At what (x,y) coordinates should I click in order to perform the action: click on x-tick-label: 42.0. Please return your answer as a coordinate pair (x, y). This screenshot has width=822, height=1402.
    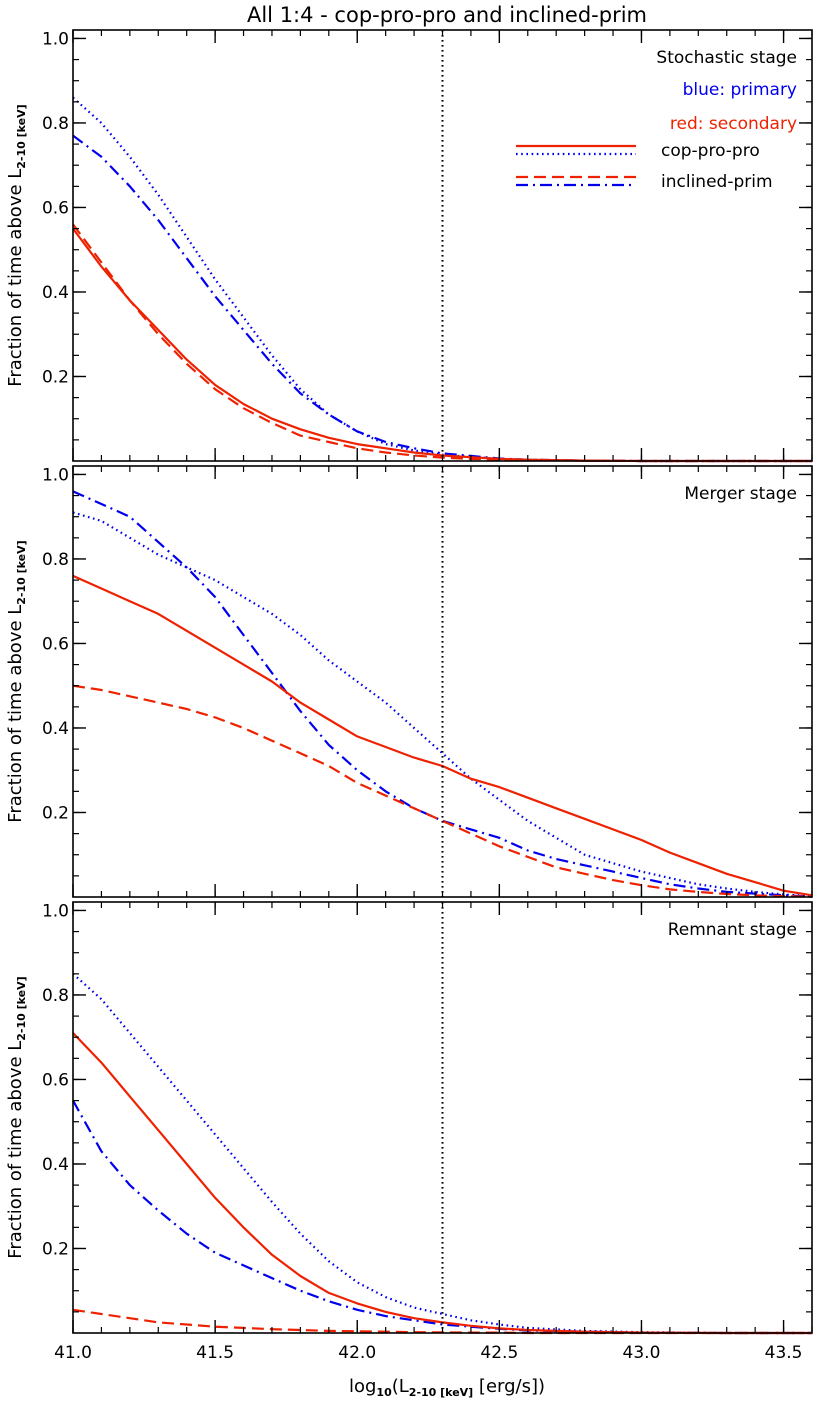
    Looking at the image, I should click on (357, 1353).